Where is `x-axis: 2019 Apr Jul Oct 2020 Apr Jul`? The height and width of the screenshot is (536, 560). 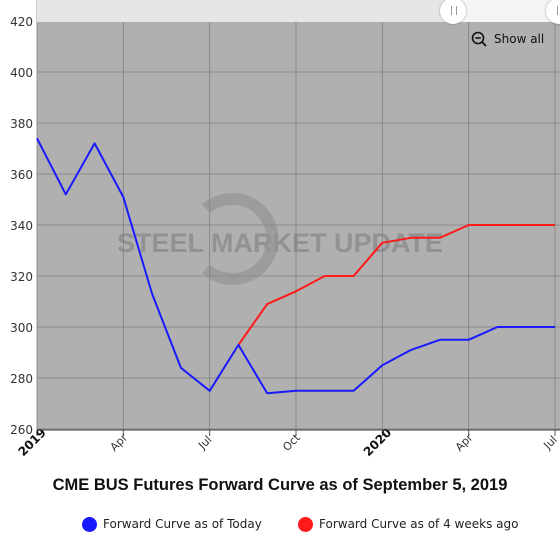
x-axis: 2019 Apr Jul Oct 2020 Apr Jul is located at coordinates (287, 442).